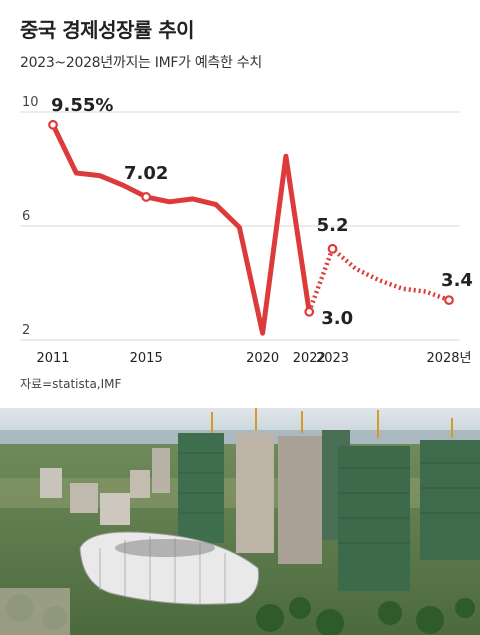  What do you see at coordinates (82, 105) in the screenshot?
I see `data-label-2011: 9.55%` at bounding box center [82, 105].